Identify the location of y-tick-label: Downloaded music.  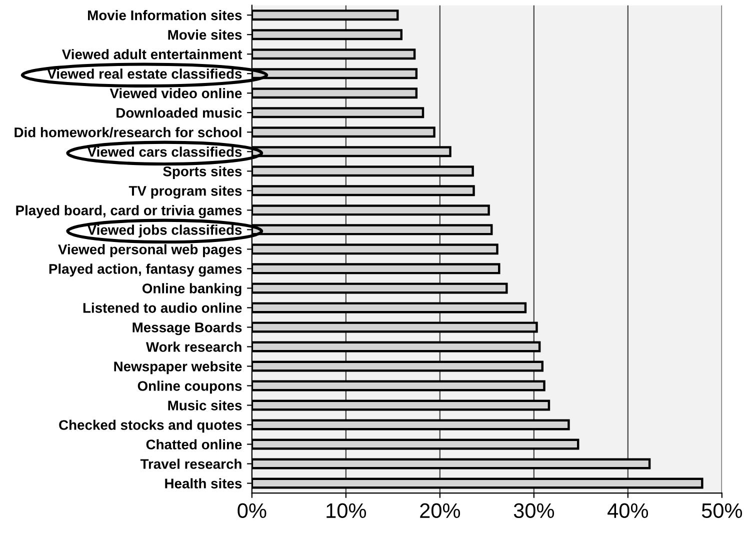
(179, 113).